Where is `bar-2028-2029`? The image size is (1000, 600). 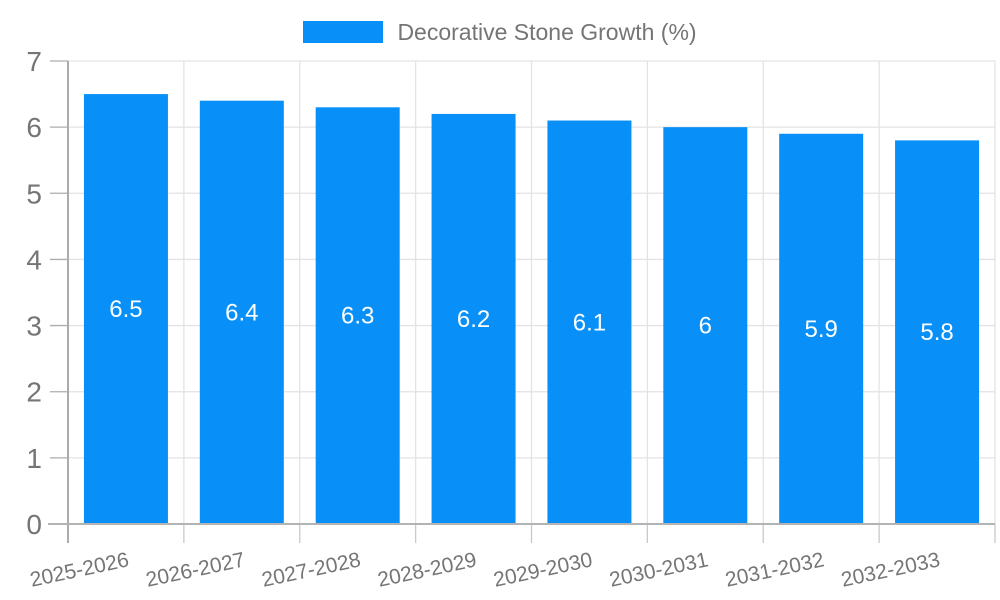 bar-2028-2029 is located at coordinates (473, 319).